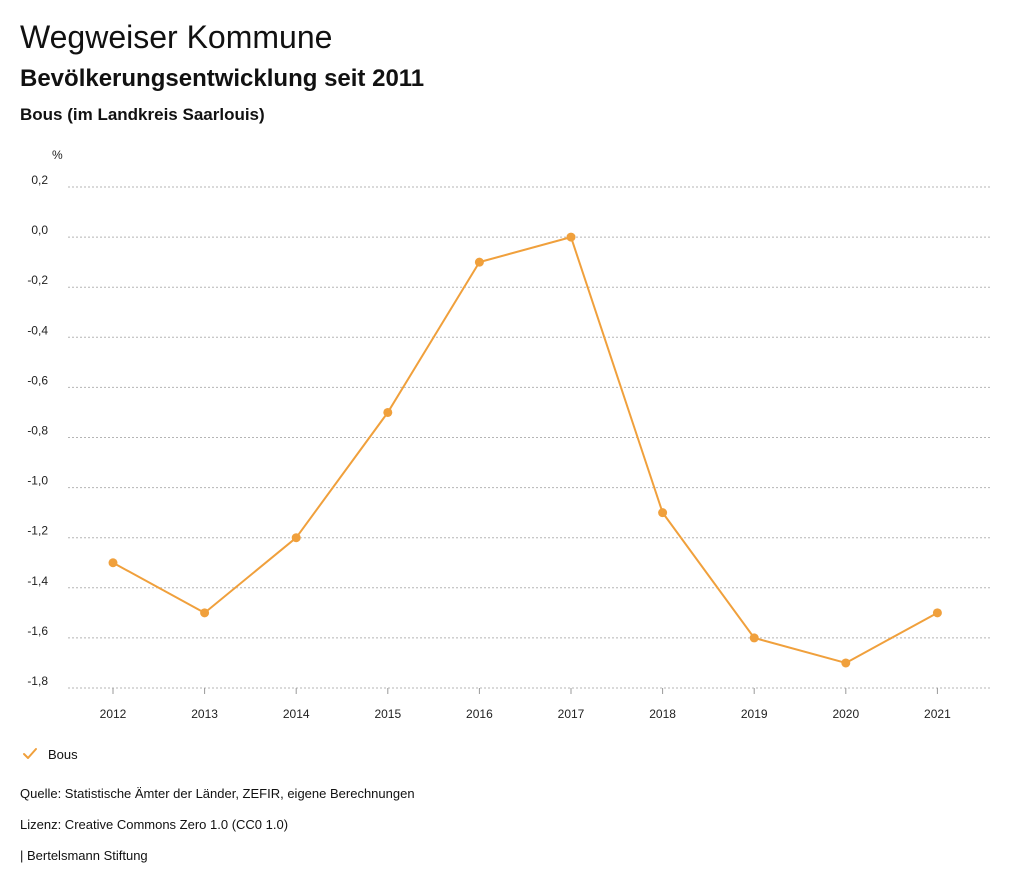 This screenshot has width=1024, height=888. What do you see at coordinates (222, 78) in the screenshot?
I see `chart-subtitle: Bevölkerungsentwicklung seit 2011` at bounding box center [222, 78].